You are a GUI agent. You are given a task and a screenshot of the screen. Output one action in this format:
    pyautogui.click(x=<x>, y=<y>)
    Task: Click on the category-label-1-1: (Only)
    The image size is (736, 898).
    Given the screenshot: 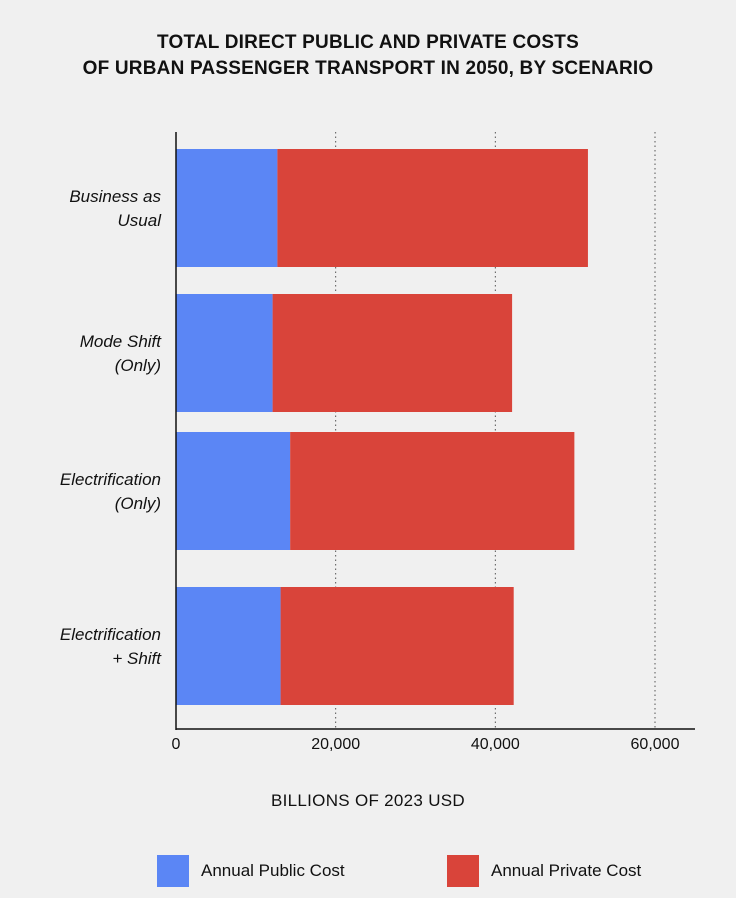 What is the action you would take?
    pyautogui.click(x=138, y=365)
    